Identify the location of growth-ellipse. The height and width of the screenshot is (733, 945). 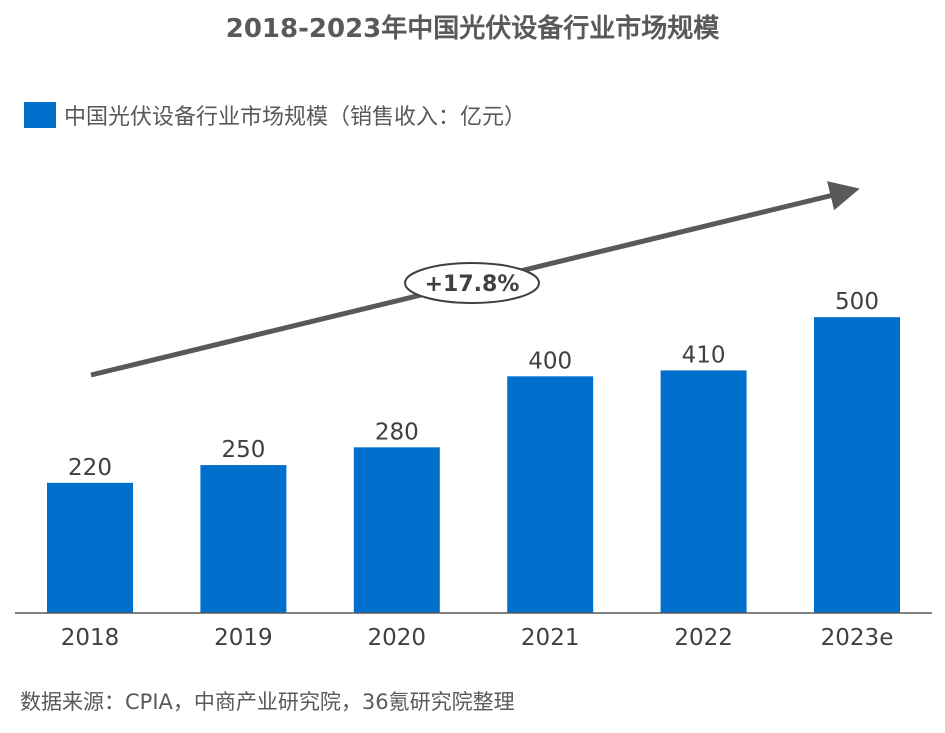
(472, 283).